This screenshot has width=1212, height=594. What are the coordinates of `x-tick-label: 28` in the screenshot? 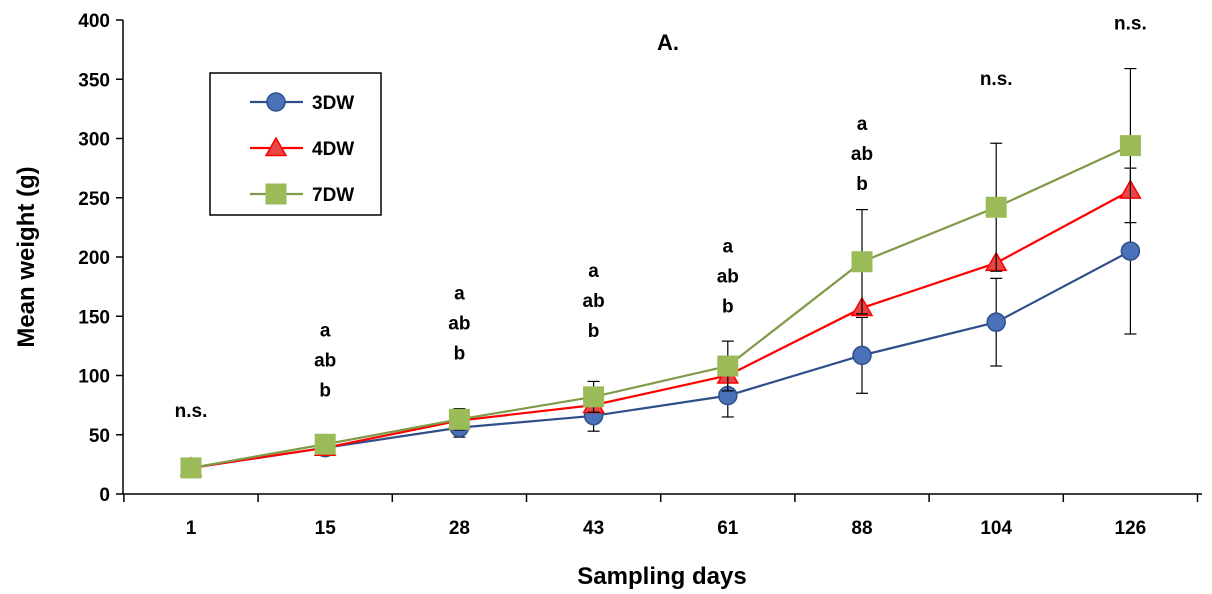 It's located at (459, 528).